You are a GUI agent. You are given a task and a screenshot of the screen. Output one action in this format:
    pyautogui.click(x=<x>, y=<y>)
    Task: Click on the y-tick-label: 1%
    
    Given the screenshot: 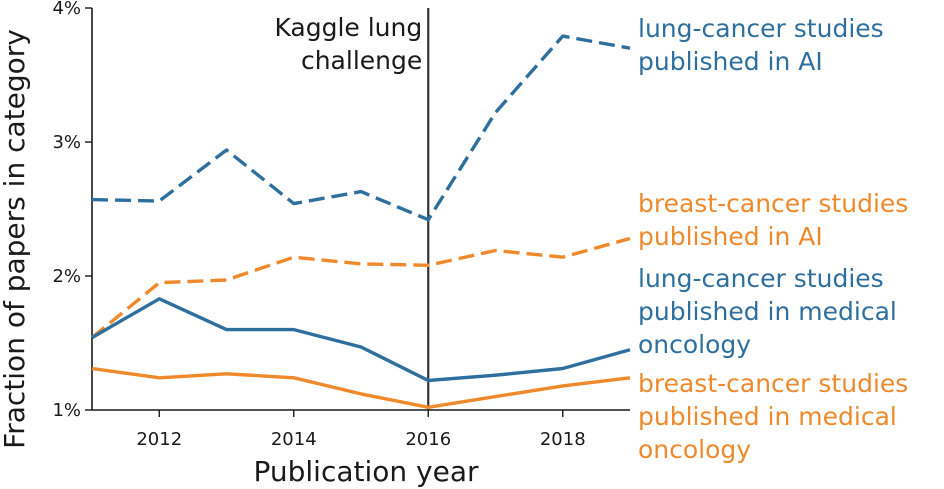 What is the action you would take?
    pyautogui.click(x=66, y=410)
    